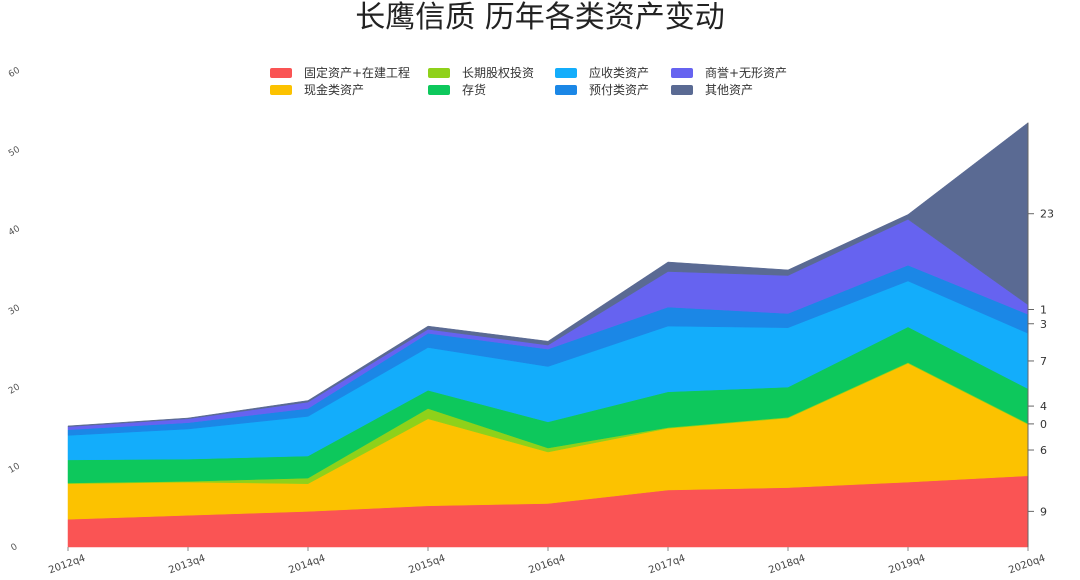  I want to click on y-tick-label: 0, so click(15, 548).